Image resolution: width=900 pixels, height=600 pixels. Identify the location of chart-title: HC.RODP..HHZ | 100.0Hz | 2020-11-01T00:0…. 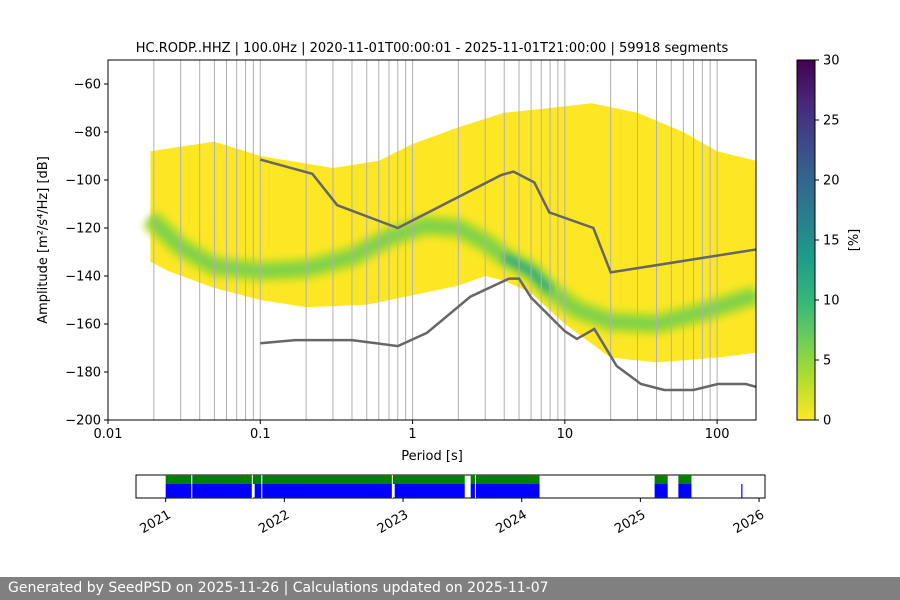
(432, 48).